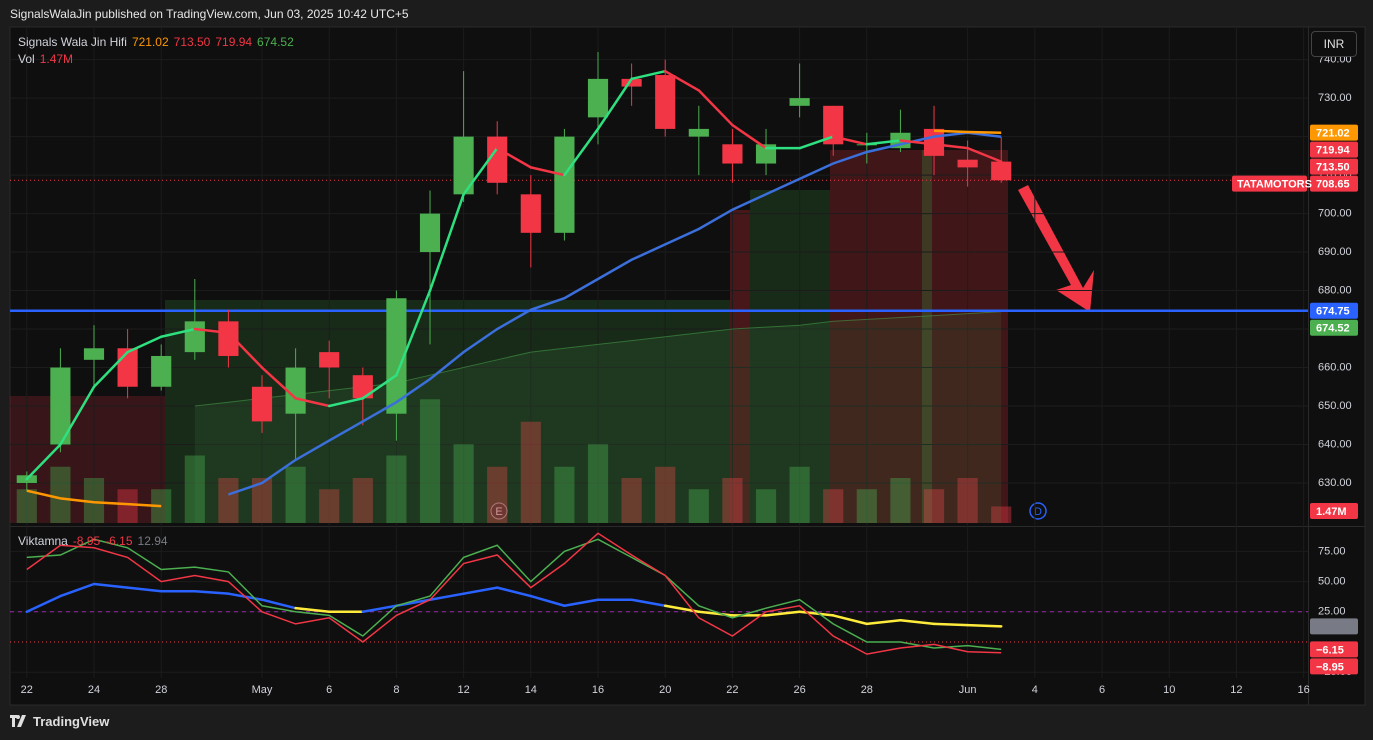 Image resolution: width=1373 pixels, height=740 pixels. Describe the element at coordinates (150, 42) in the screenshot. I see `legend-value: 721.02` at that location.